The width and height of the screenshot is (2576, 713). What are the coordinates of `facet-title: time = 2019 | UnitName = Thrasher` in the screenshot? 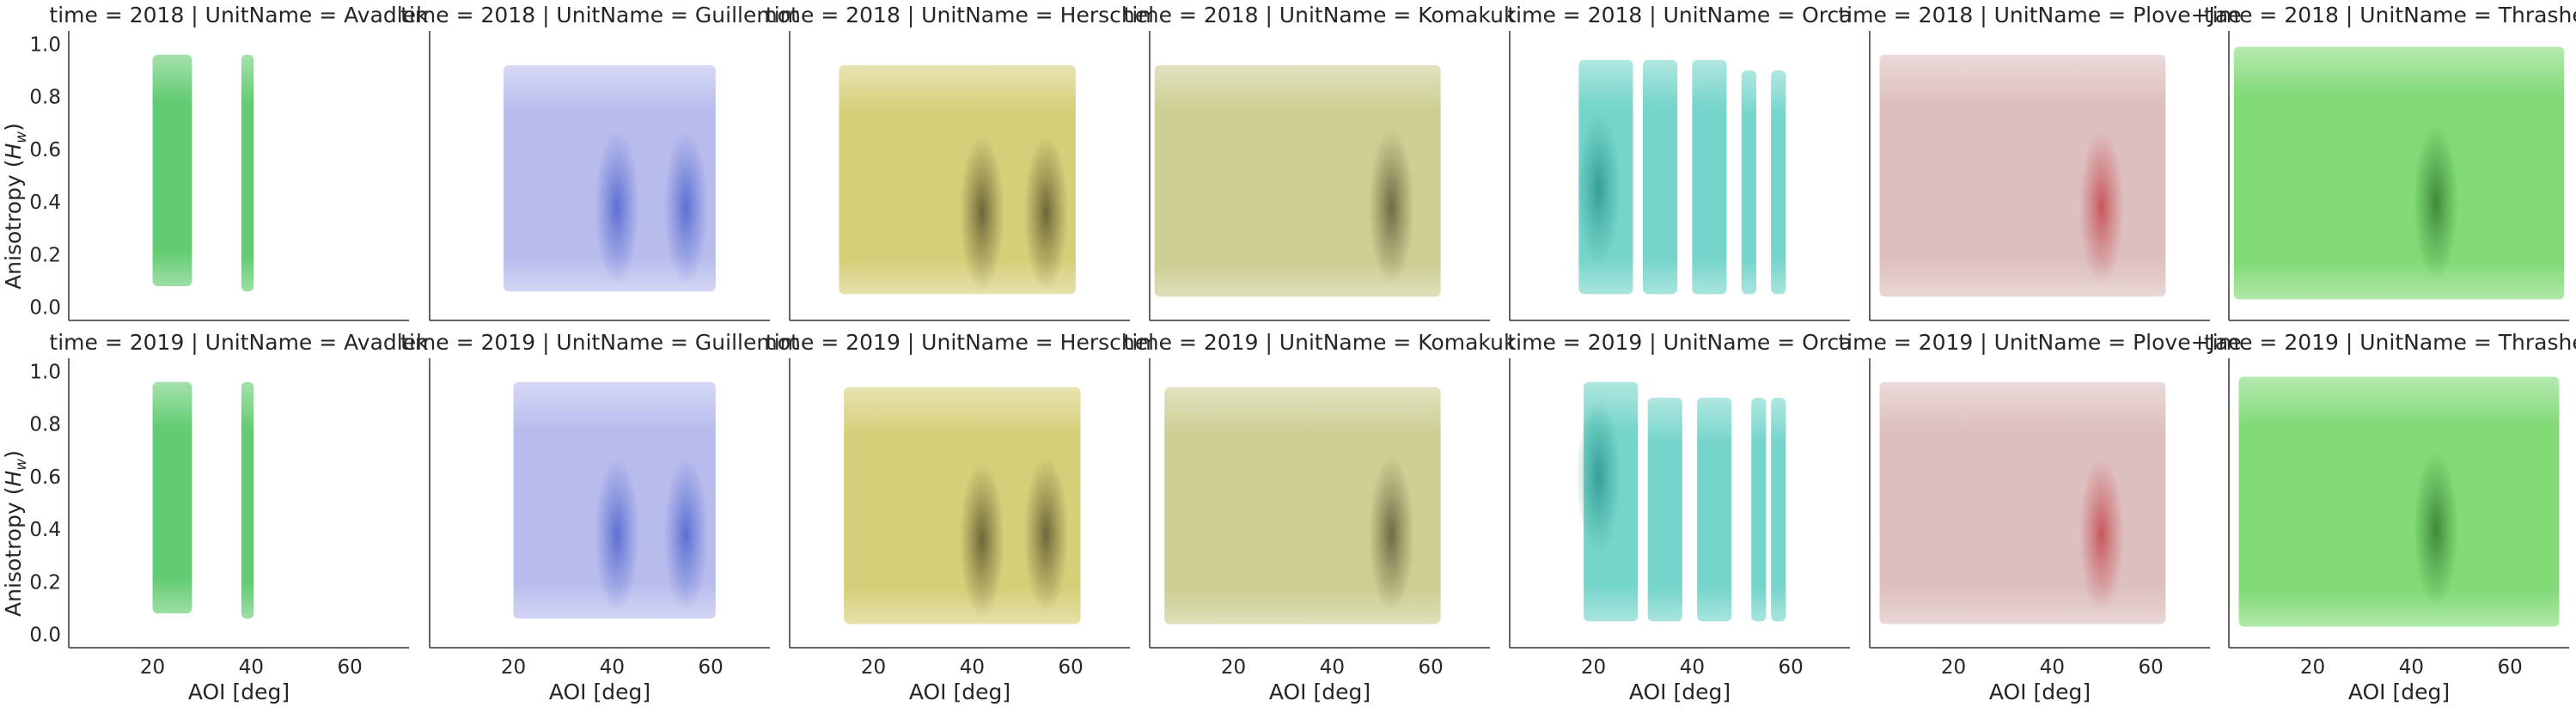 It's located at (2390, 342).